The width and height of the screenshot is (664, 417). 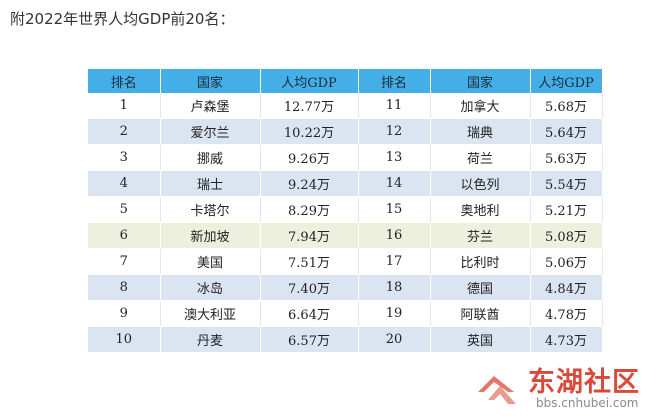 What do you see at coordinates (480, 287) in the screenshot?
I see `cell-country: 德国` at bounding box center [480, 287].